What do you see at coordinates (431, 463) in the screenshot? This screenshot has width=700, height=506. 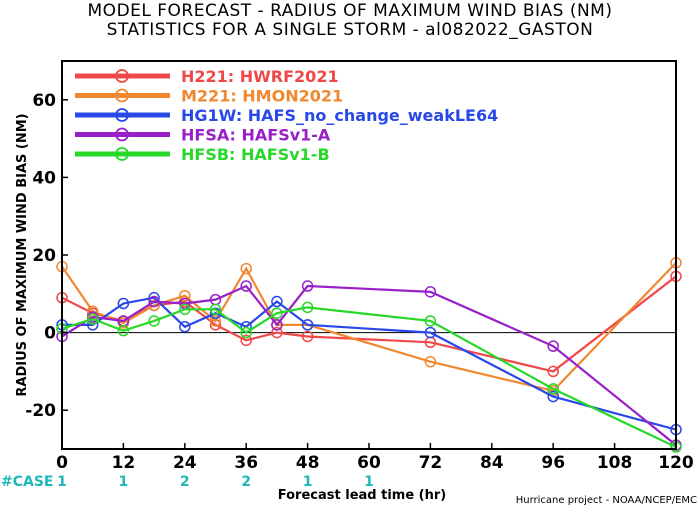 I see `x-tick-label: 72` at bounding box center [431, 463].